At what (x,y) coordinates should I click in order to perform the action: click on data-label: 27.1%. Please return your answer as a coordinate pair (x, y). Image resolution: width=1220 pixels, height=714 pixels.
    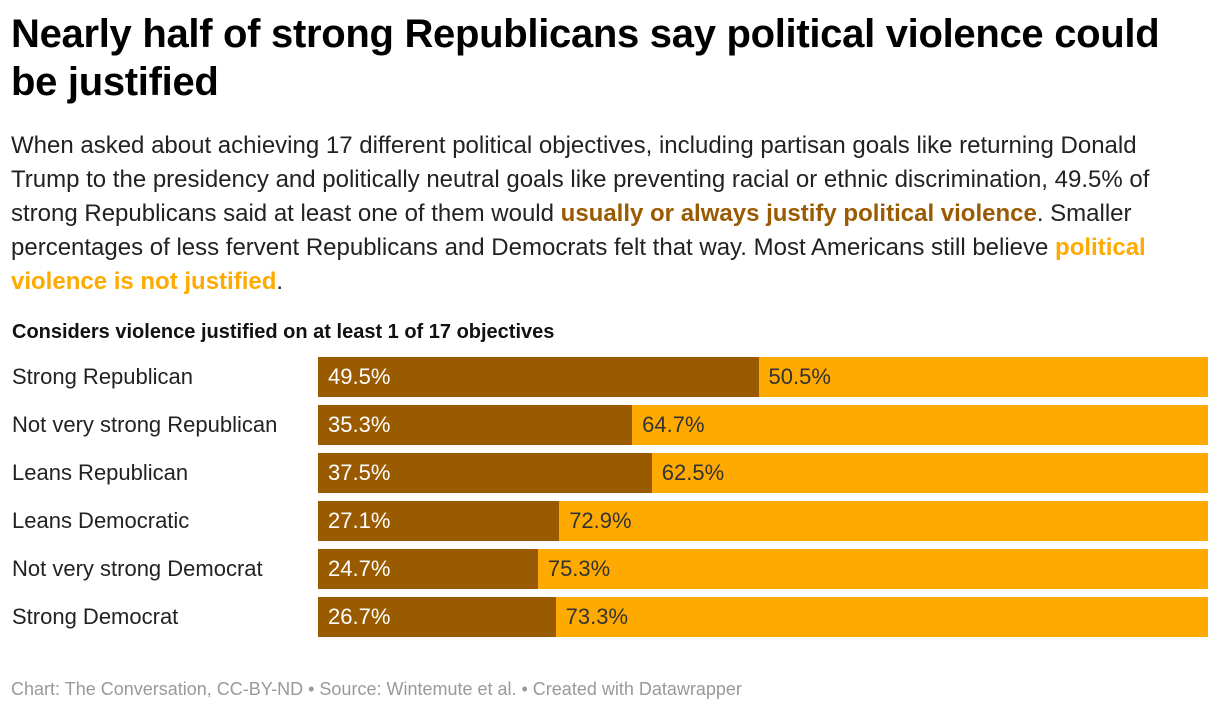
    Looking at the image, I should click on (359, 520).